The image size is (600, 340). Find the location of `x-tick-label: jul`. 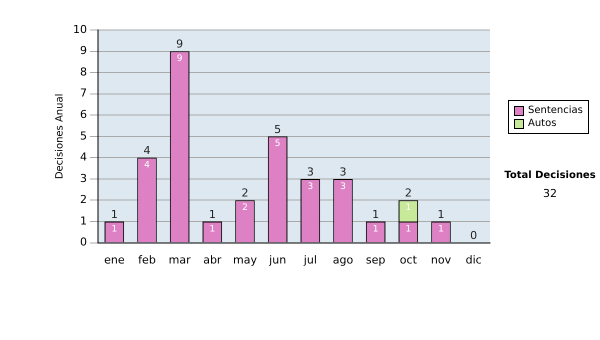

x-tick-label: jul is located at coordinates (309, 259).